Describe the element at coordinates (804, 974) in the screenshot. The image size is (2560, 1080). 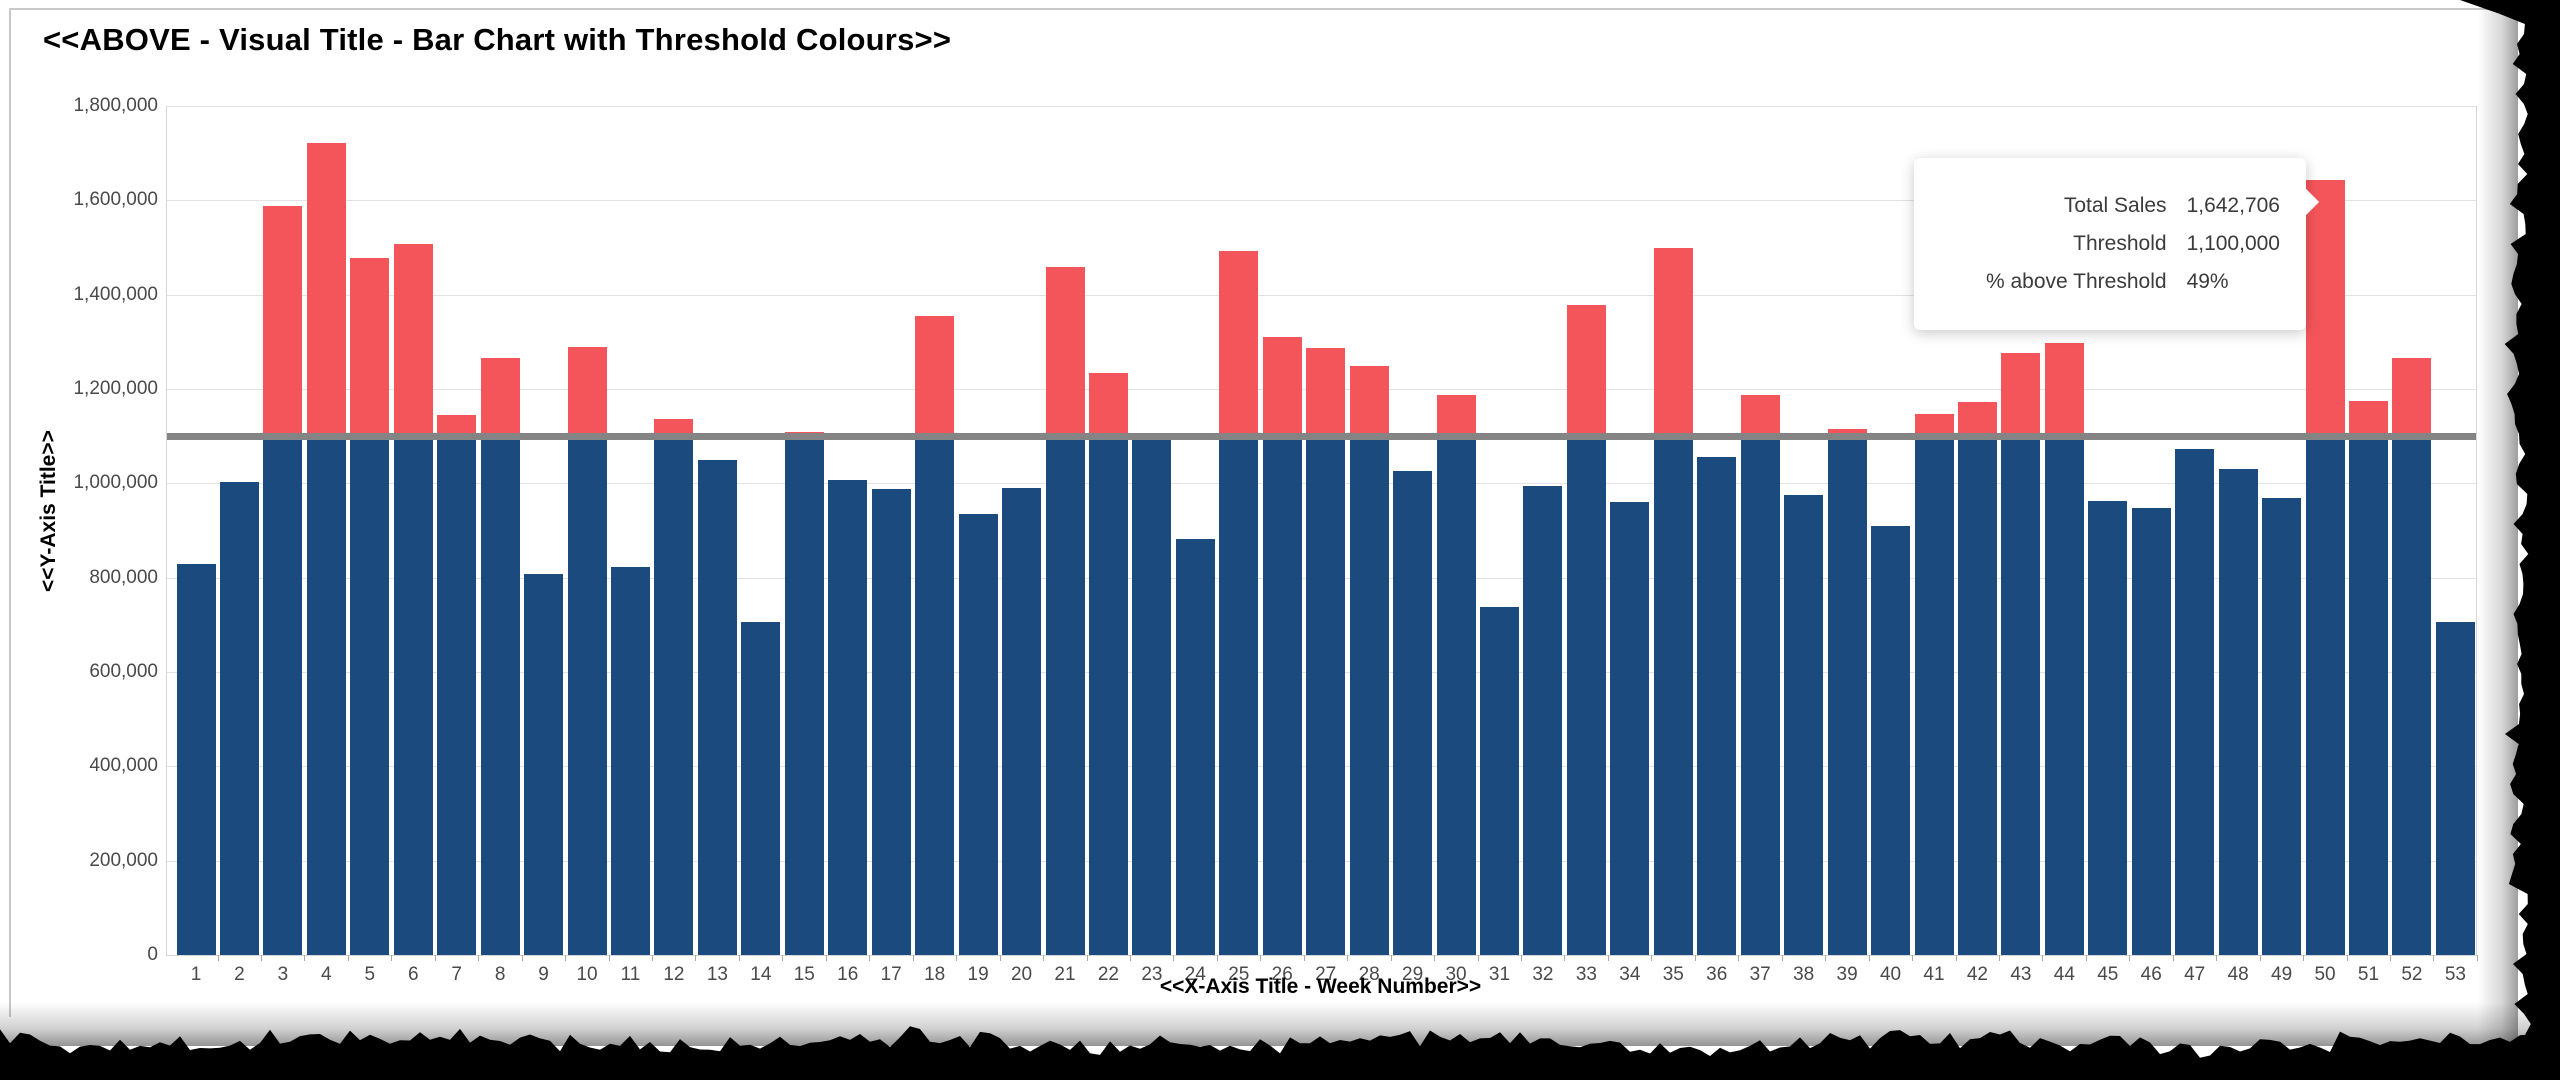
I see `x-tick-label: 15` at that location.